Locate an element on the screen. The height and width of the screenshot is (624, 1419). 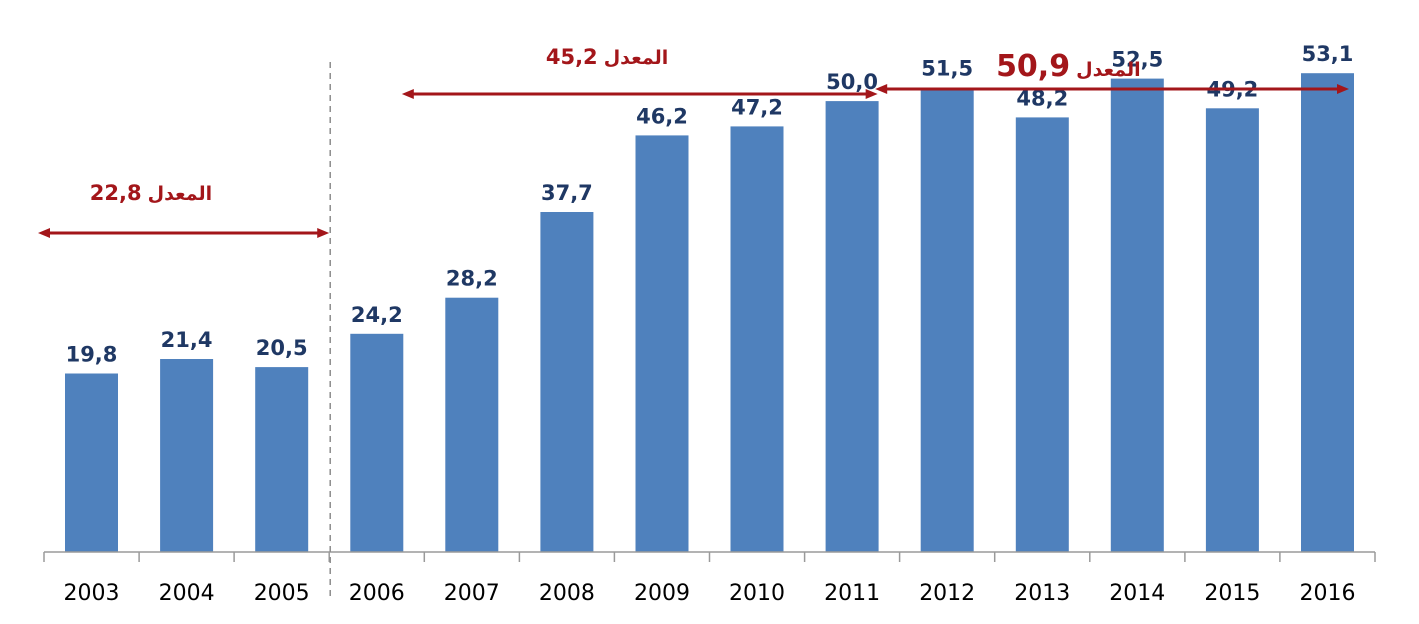
value-label-2012: 51,5 is located at coordinates (947, 69).